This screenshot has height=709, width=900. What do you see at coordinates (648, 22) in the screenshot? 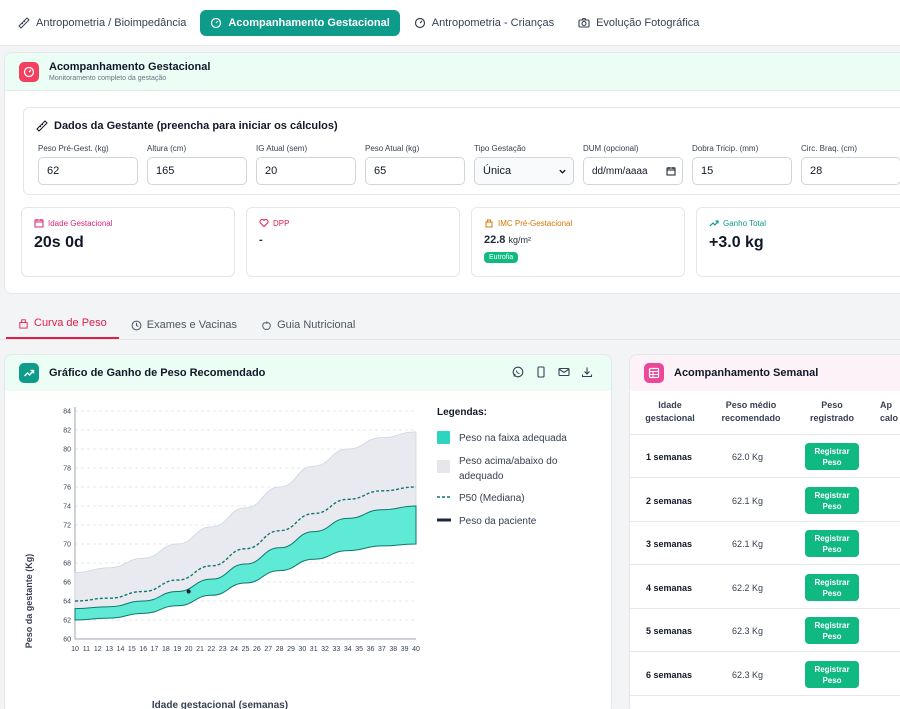
I see `tab-label: Evolução Fotográfica` at bounding box center [648, 22].